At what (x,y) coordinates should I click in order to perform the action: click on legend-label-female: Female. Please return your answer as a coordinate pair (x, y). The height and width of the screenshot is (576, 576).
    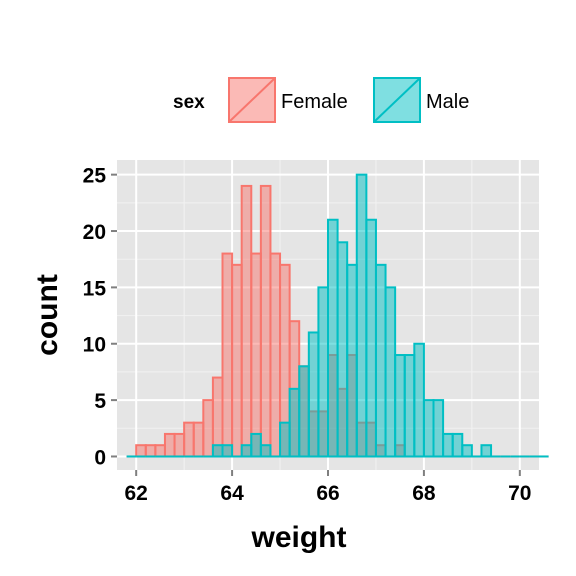
    Looking at the image, I should click on (314, 102).